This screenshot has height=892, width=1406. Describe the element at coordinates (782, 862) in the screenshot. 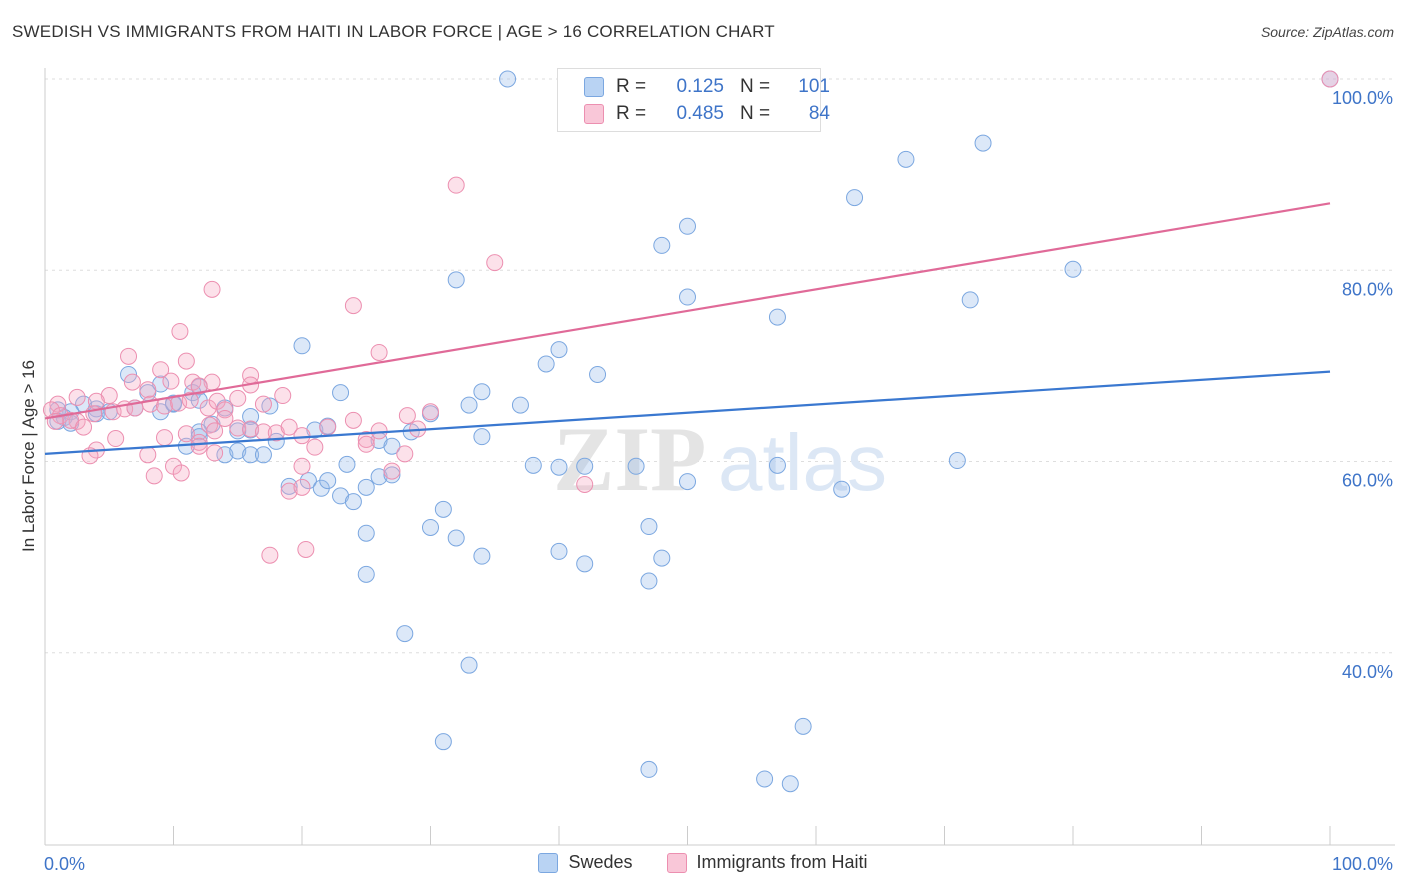

I see `legend-label-haiti: Immigrants from Haiti` at that location.